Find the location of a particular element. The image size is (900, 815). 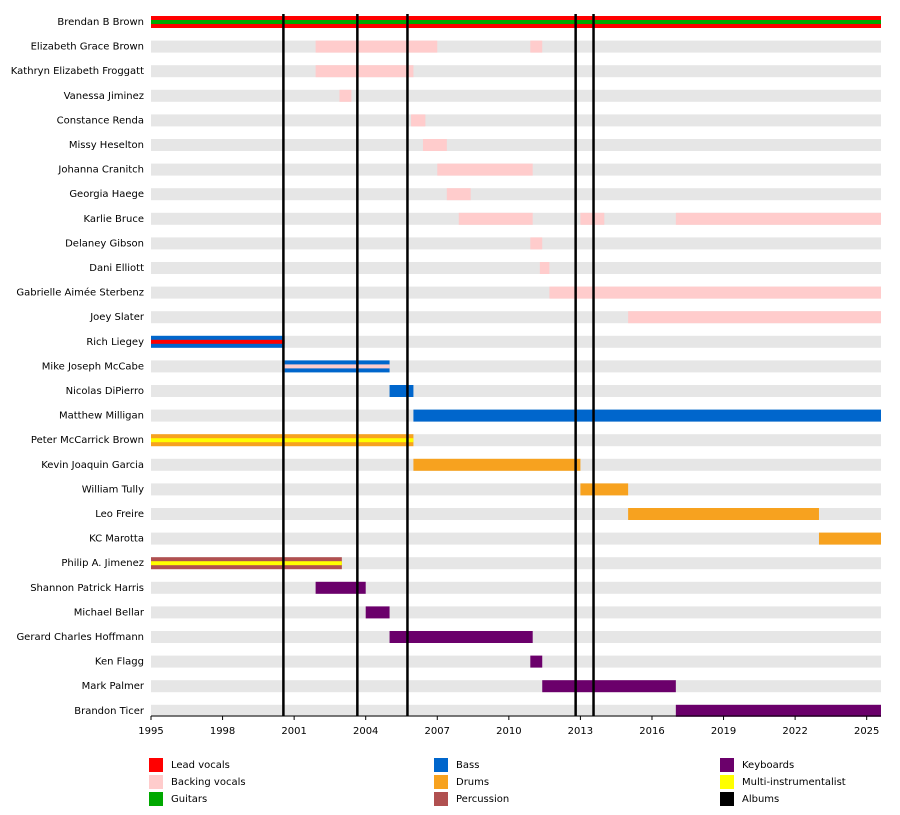

x-tick-label: 2010 is located at coordinates (508, 731).